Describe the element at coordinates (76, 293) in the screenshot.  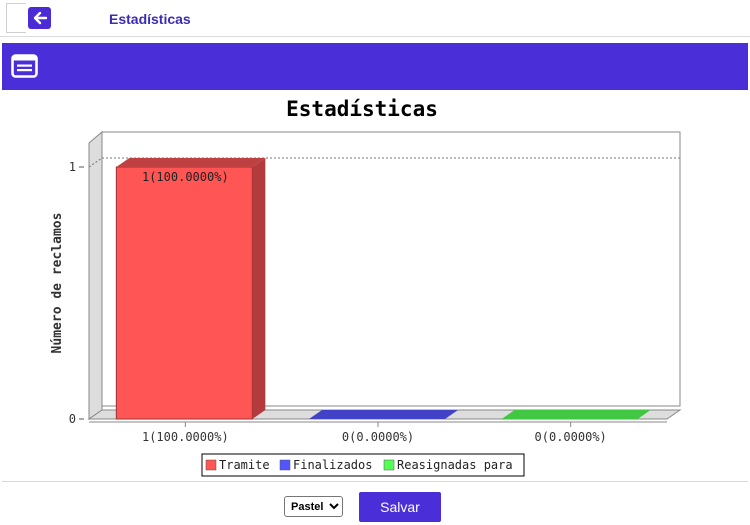
I see `y-ticks: 01` at that location.